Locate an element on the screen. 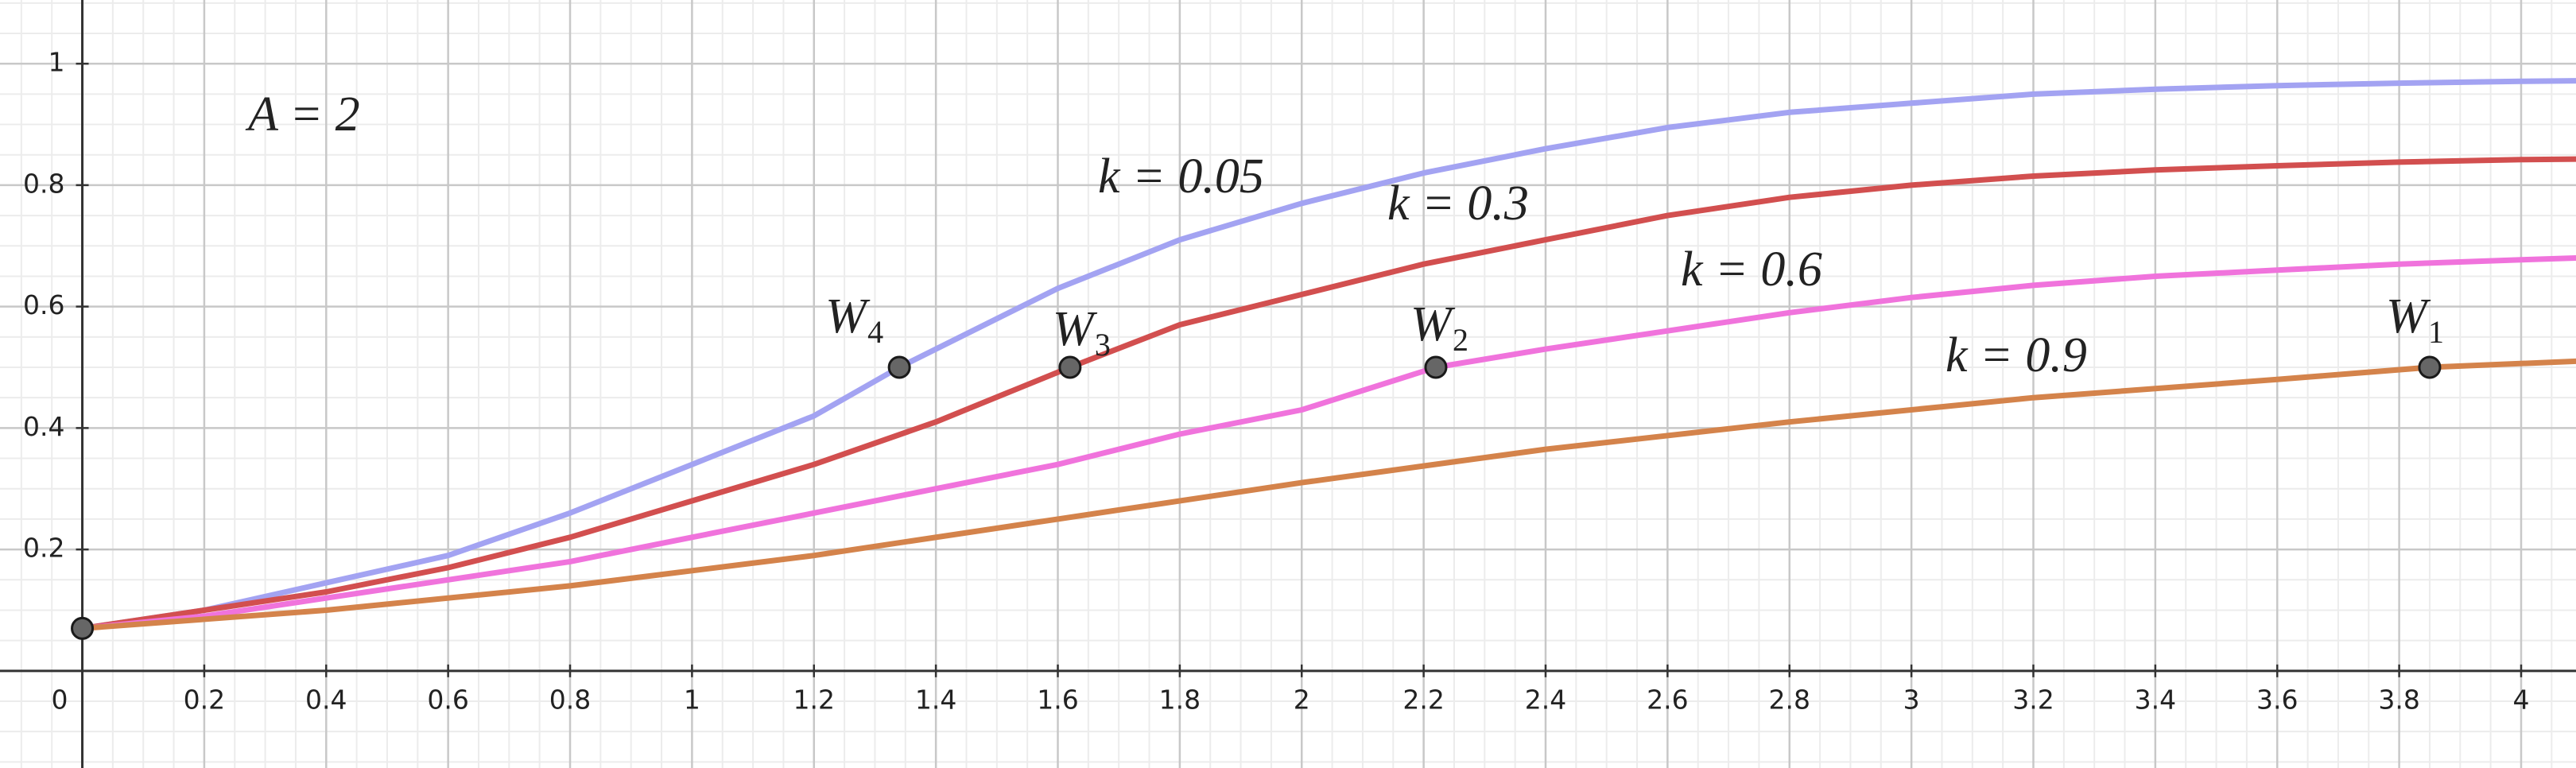  curve-label: k = 0.9 is located at coordinates (2016, 355).